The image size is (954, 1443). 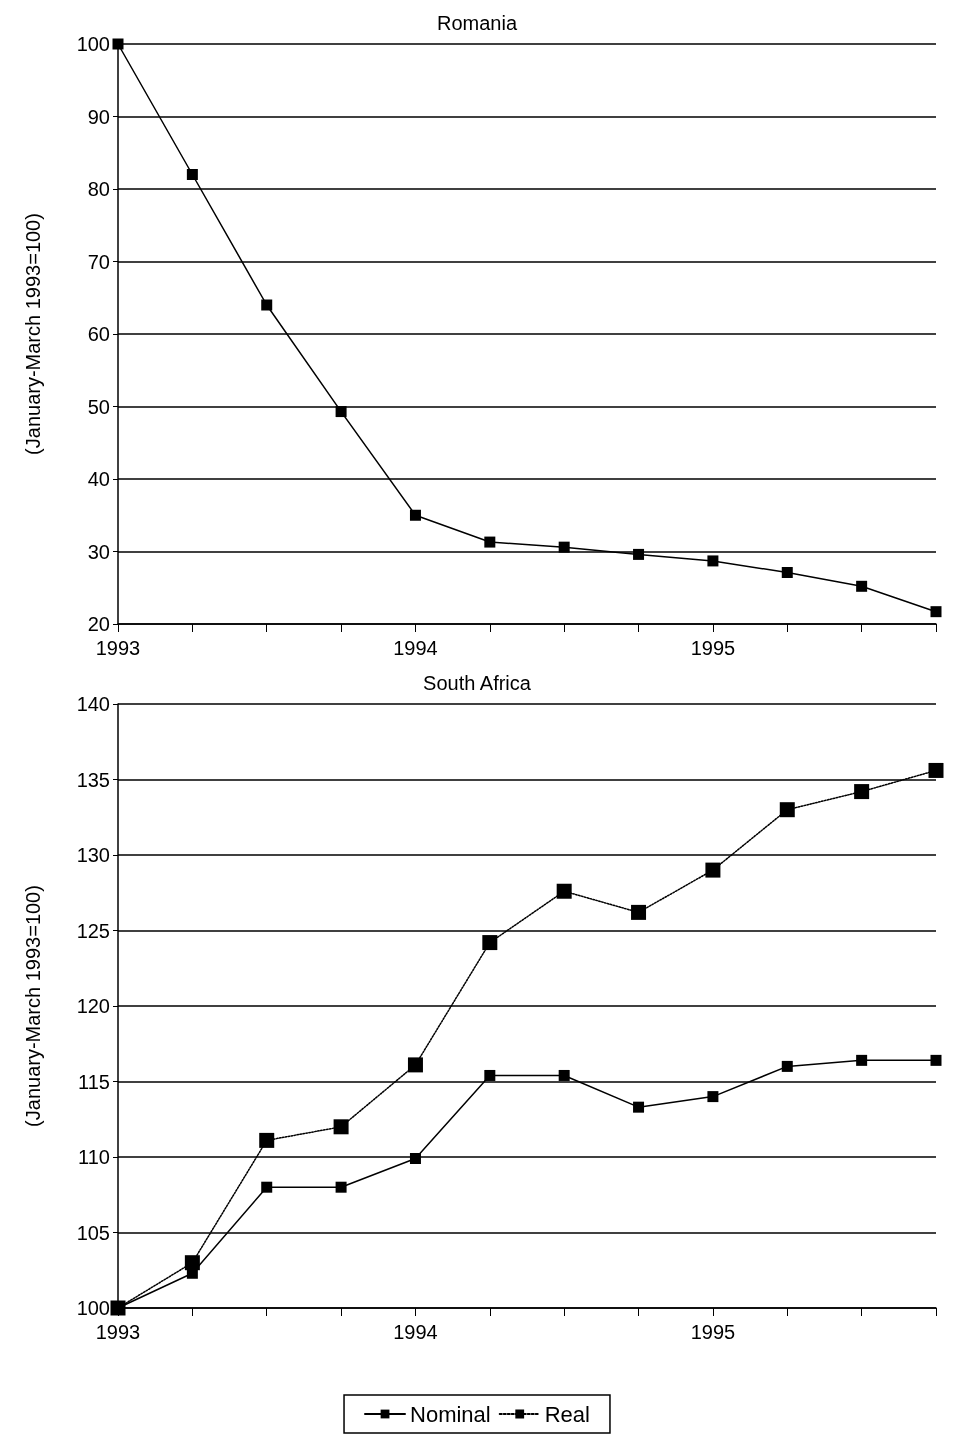 What do you see at coordinates (98, 406) in the screenshot?
I see `y-tick-label: 50` at bounding box center [98, 406].